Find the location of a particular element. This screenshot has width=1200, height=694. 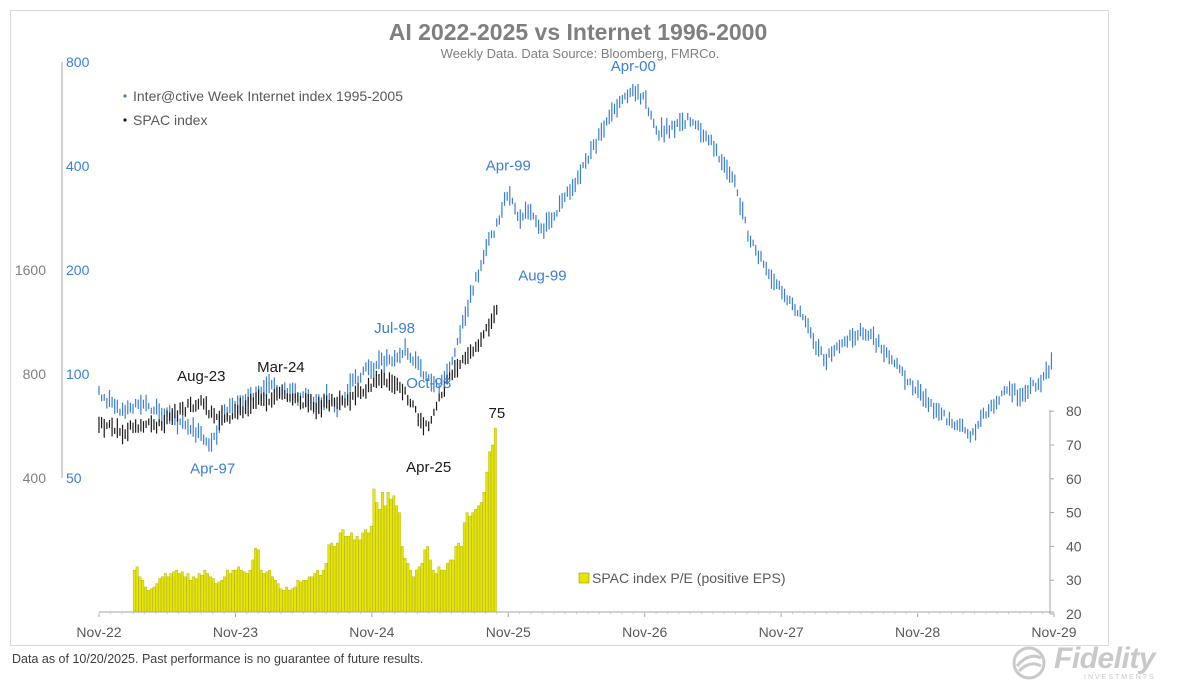

fidelity-mark-icon is located at coordinates (1029, 663).